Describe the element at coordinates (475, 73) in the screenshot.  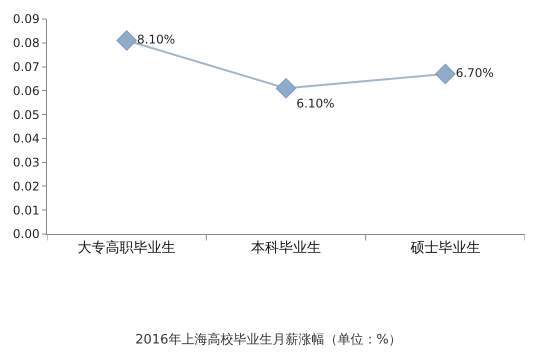
I see `data-label: 6.70%` at that location.